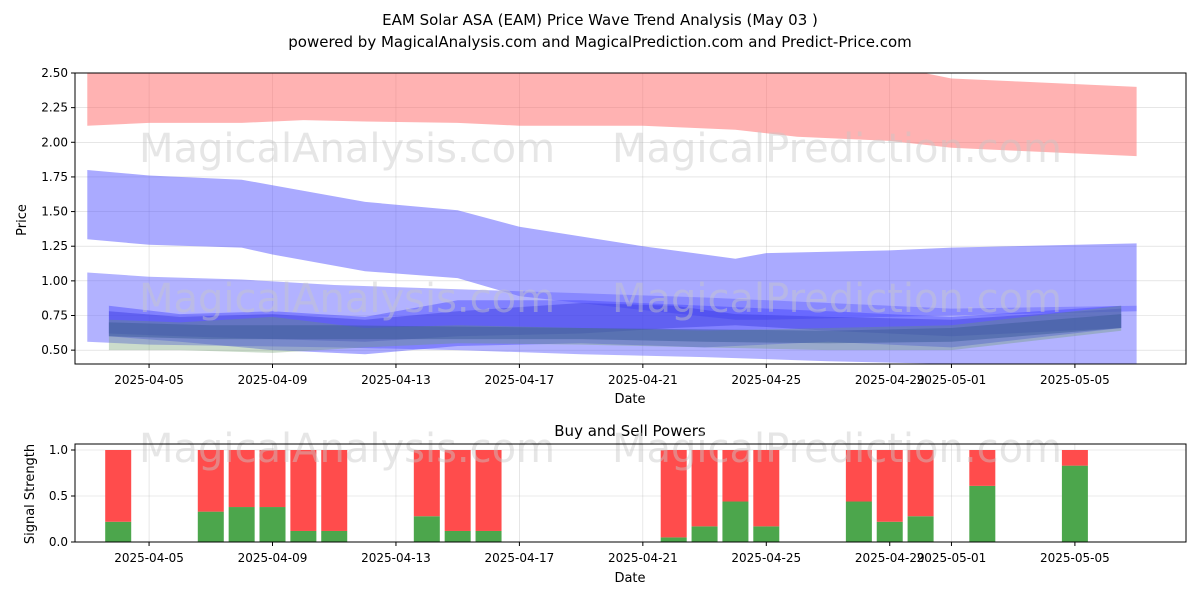 Image resolution: width=1200 pixels, height=600 pixels. Describe the element at coordinates (612, 115) in the screenshot. I see `red-upper-band` at that location.